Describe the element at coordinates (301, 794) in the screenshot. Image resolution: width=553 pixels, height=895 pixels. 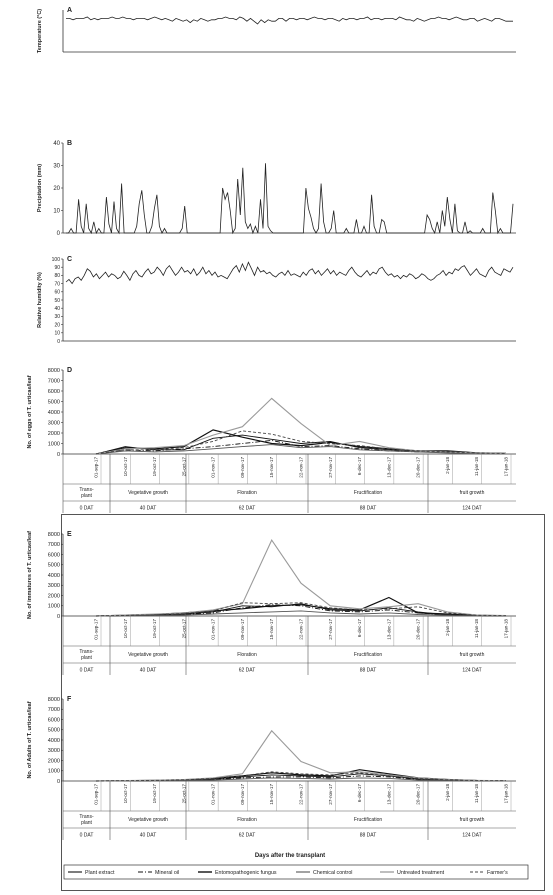
I see `date-tick-label: 22-nov-17` at that location.